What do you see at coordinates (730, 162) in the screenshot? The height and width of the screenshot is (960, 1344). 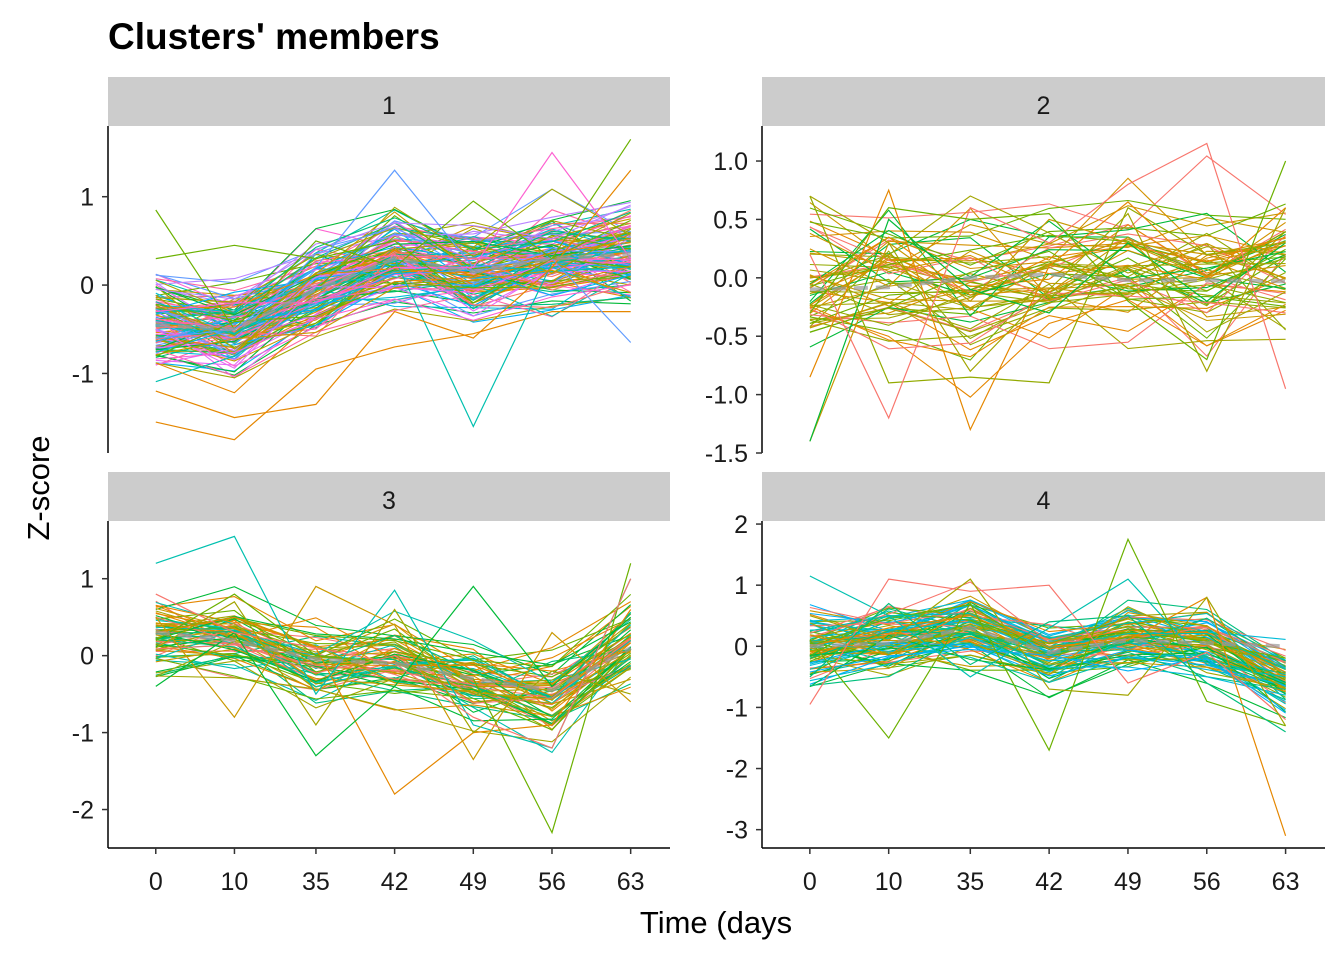 I see `y-tick-label: 1.0` at bounding box center [730, 162].